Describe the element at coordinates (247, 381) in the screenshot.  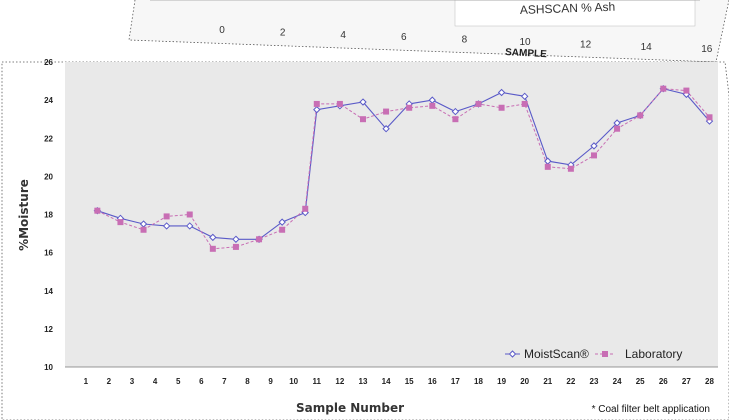
I see `x-tick-8: 8` at that location.